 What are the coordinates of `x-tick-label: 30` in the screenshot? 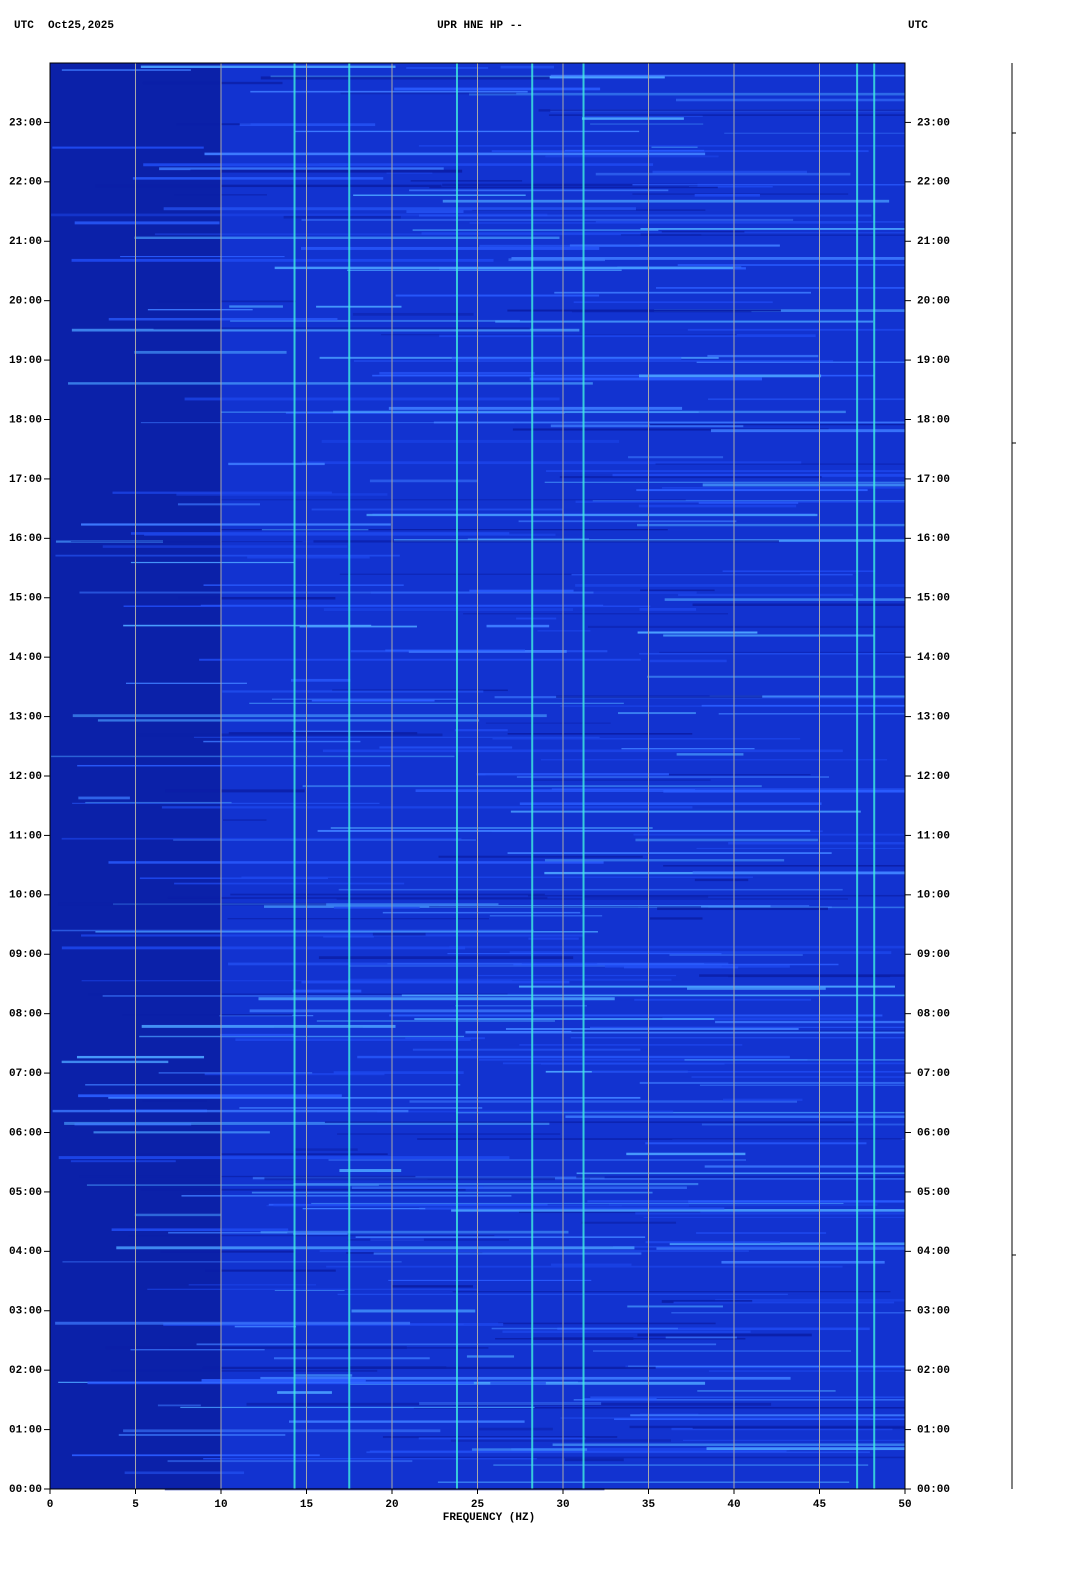 It's located at (562, 1505).